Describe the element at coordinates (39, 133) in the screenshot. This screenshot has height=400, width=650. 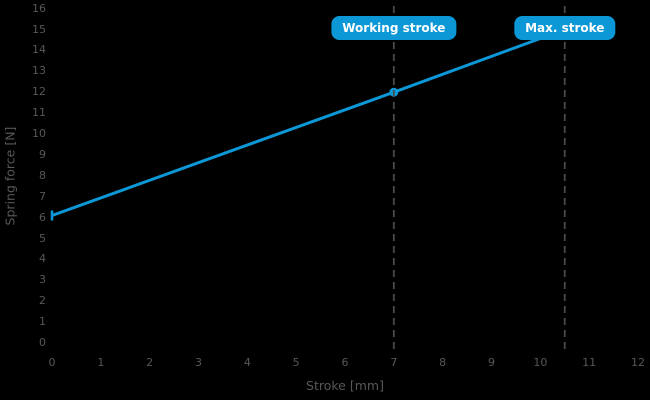
I see `y-tick-label: 10` at that location.